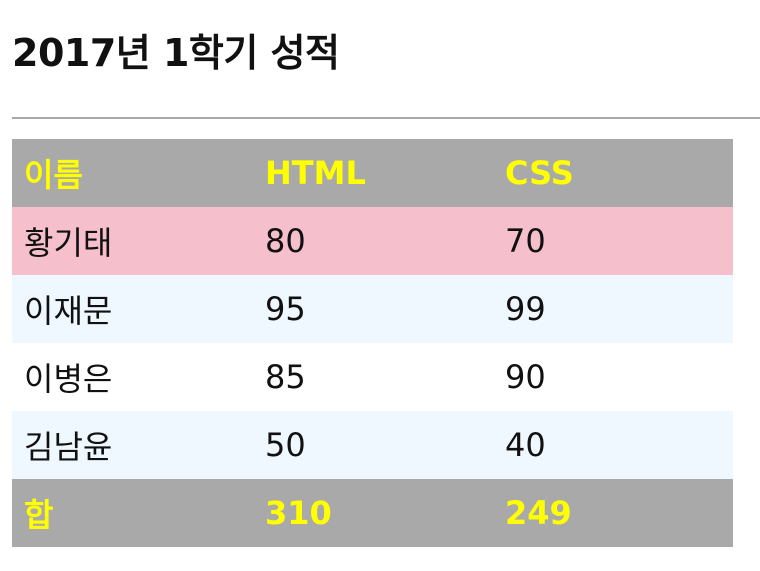 This screenshot has width=760, height=571. Describe the element at coordinates (315, 173) in the screenshot. I see `header-html: HTML` at that location.